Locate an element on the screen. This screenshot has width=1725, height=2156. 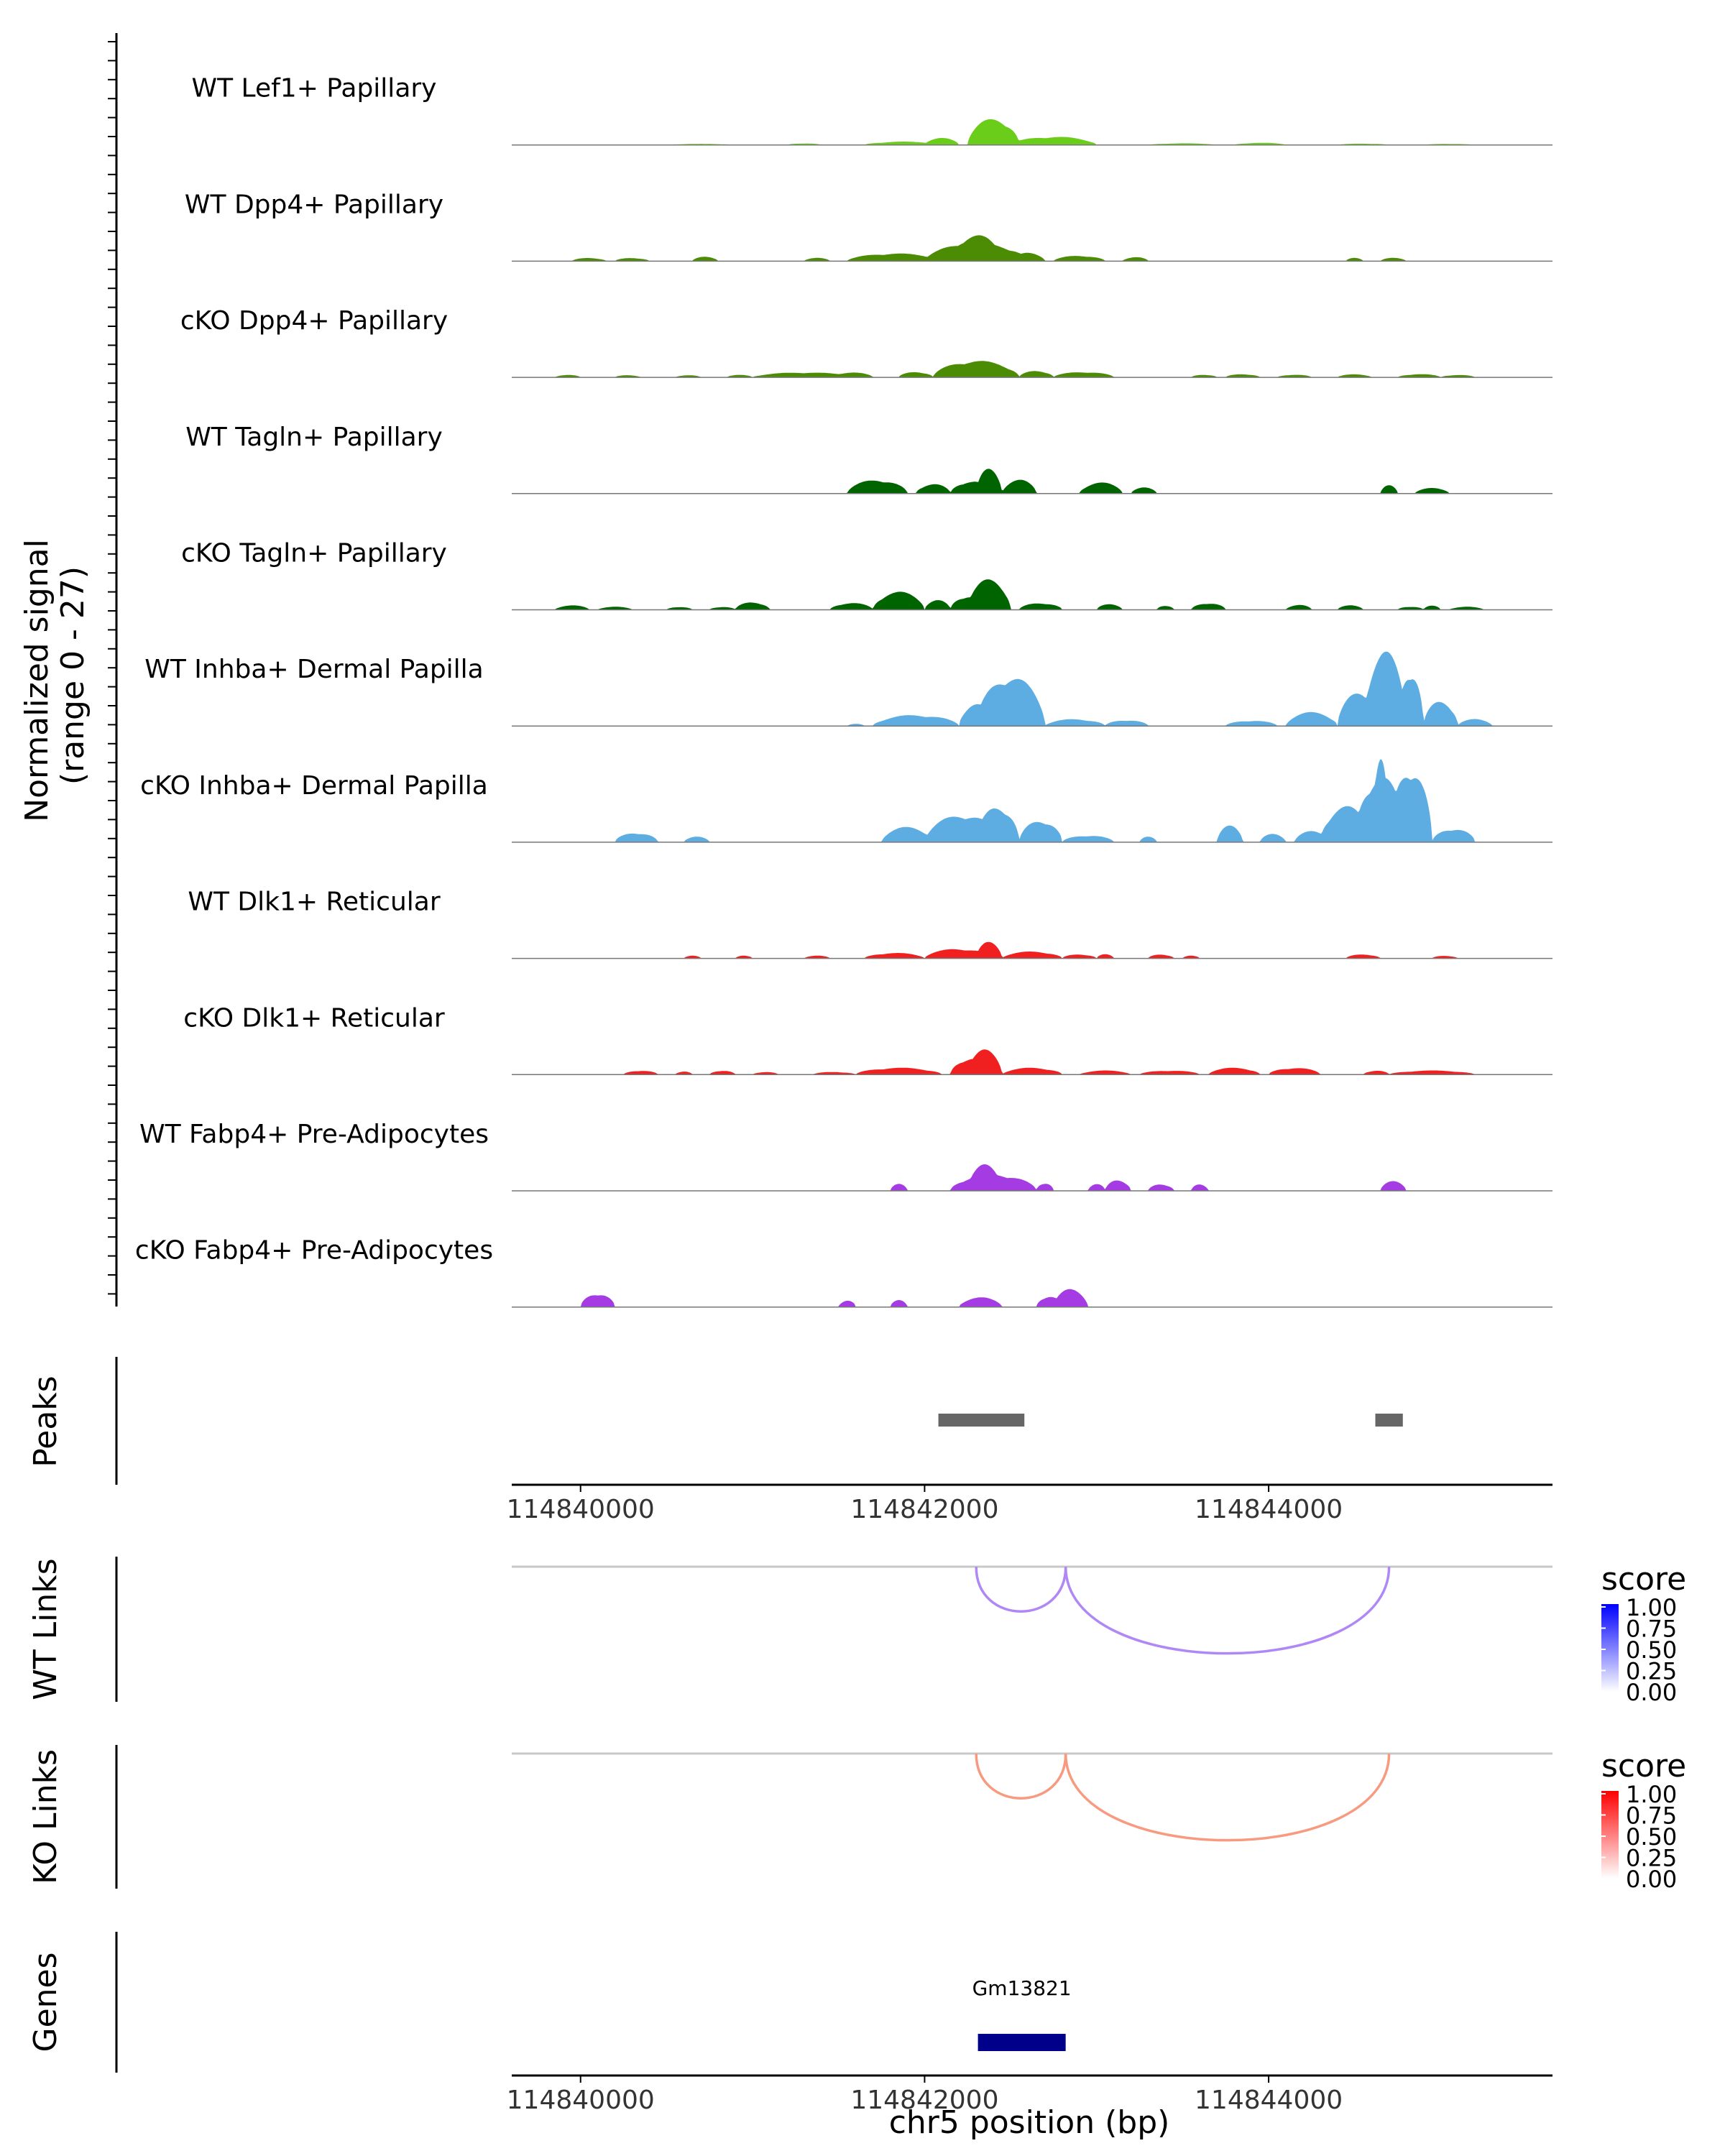
links-track-label: KO Links is located at coordinates (45, 1817).